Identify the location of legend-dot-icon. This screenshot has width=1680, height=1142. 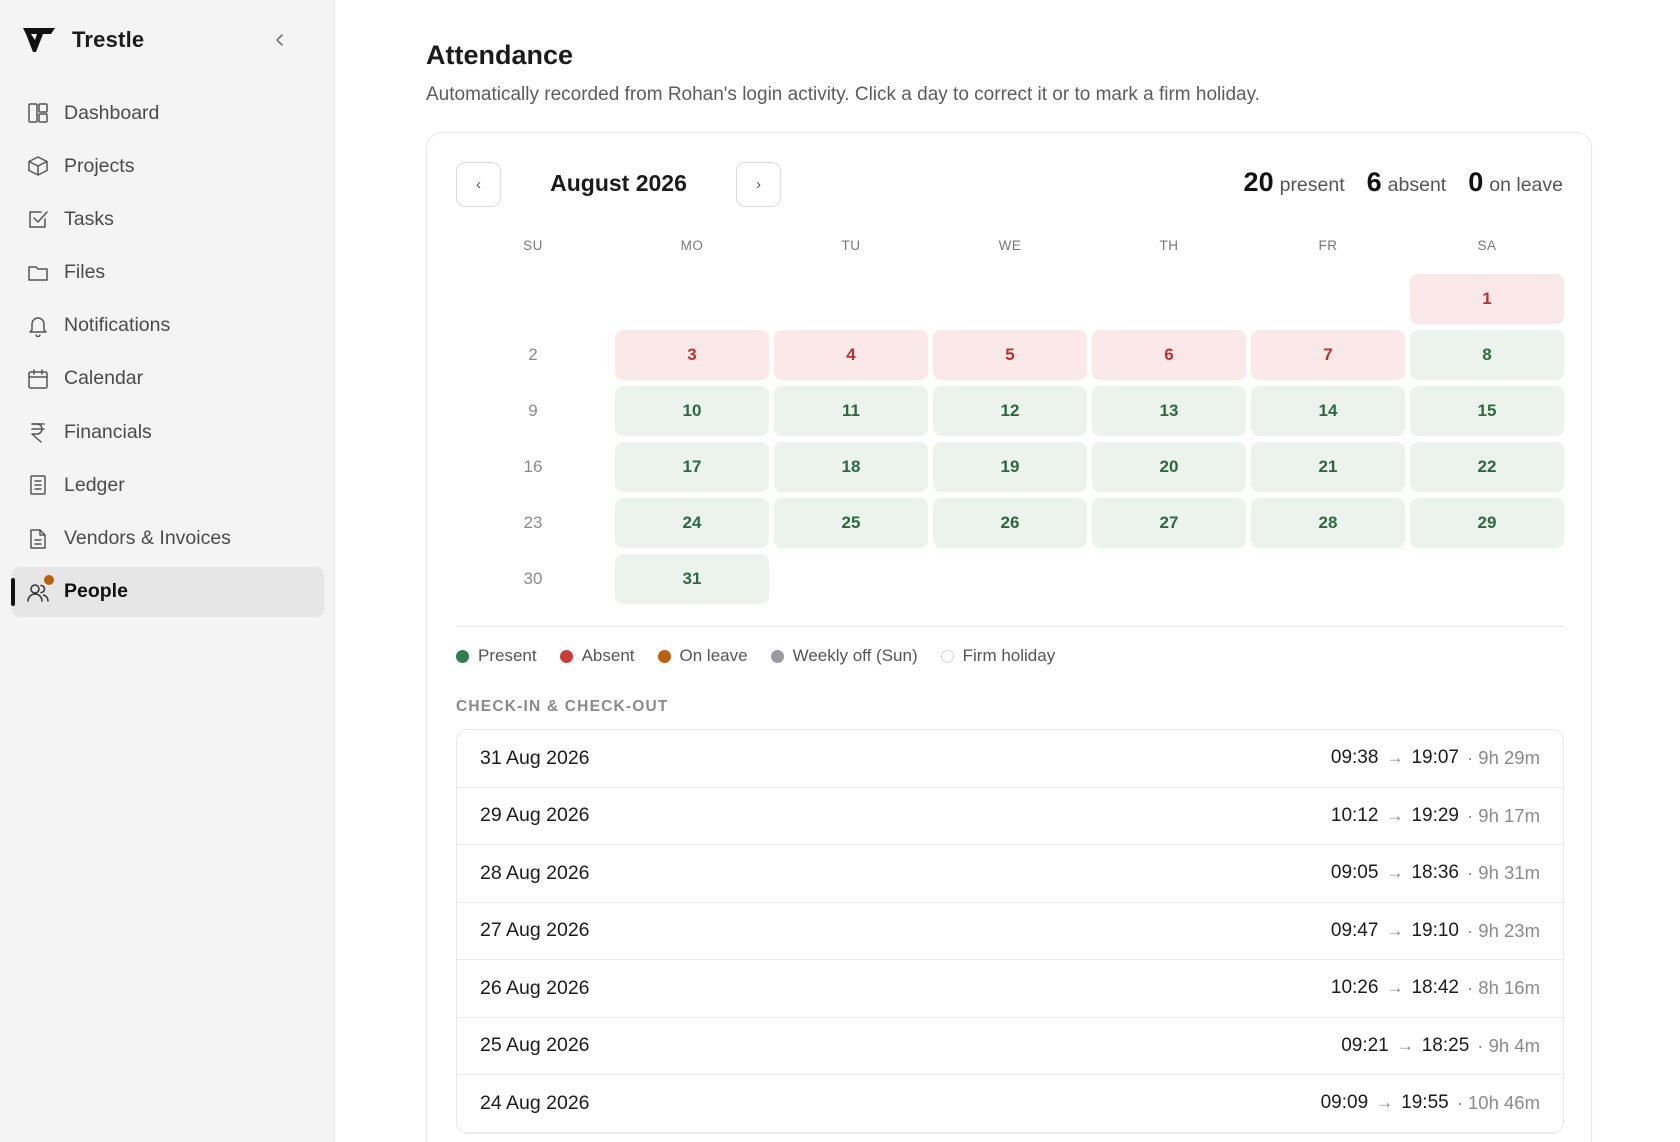
(777, 656).